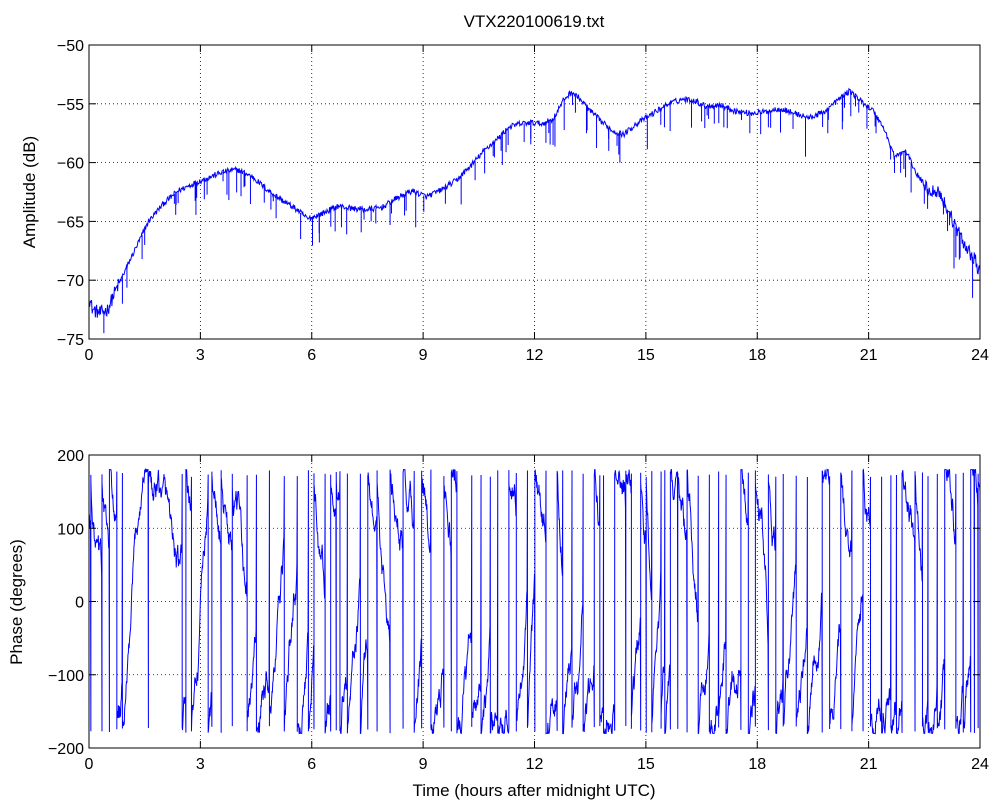 The image size is (998, 806). Describe the element at coordinates (70, 164) in the screenshot. I see `amplitude-y-tick-label: −60` at that location.